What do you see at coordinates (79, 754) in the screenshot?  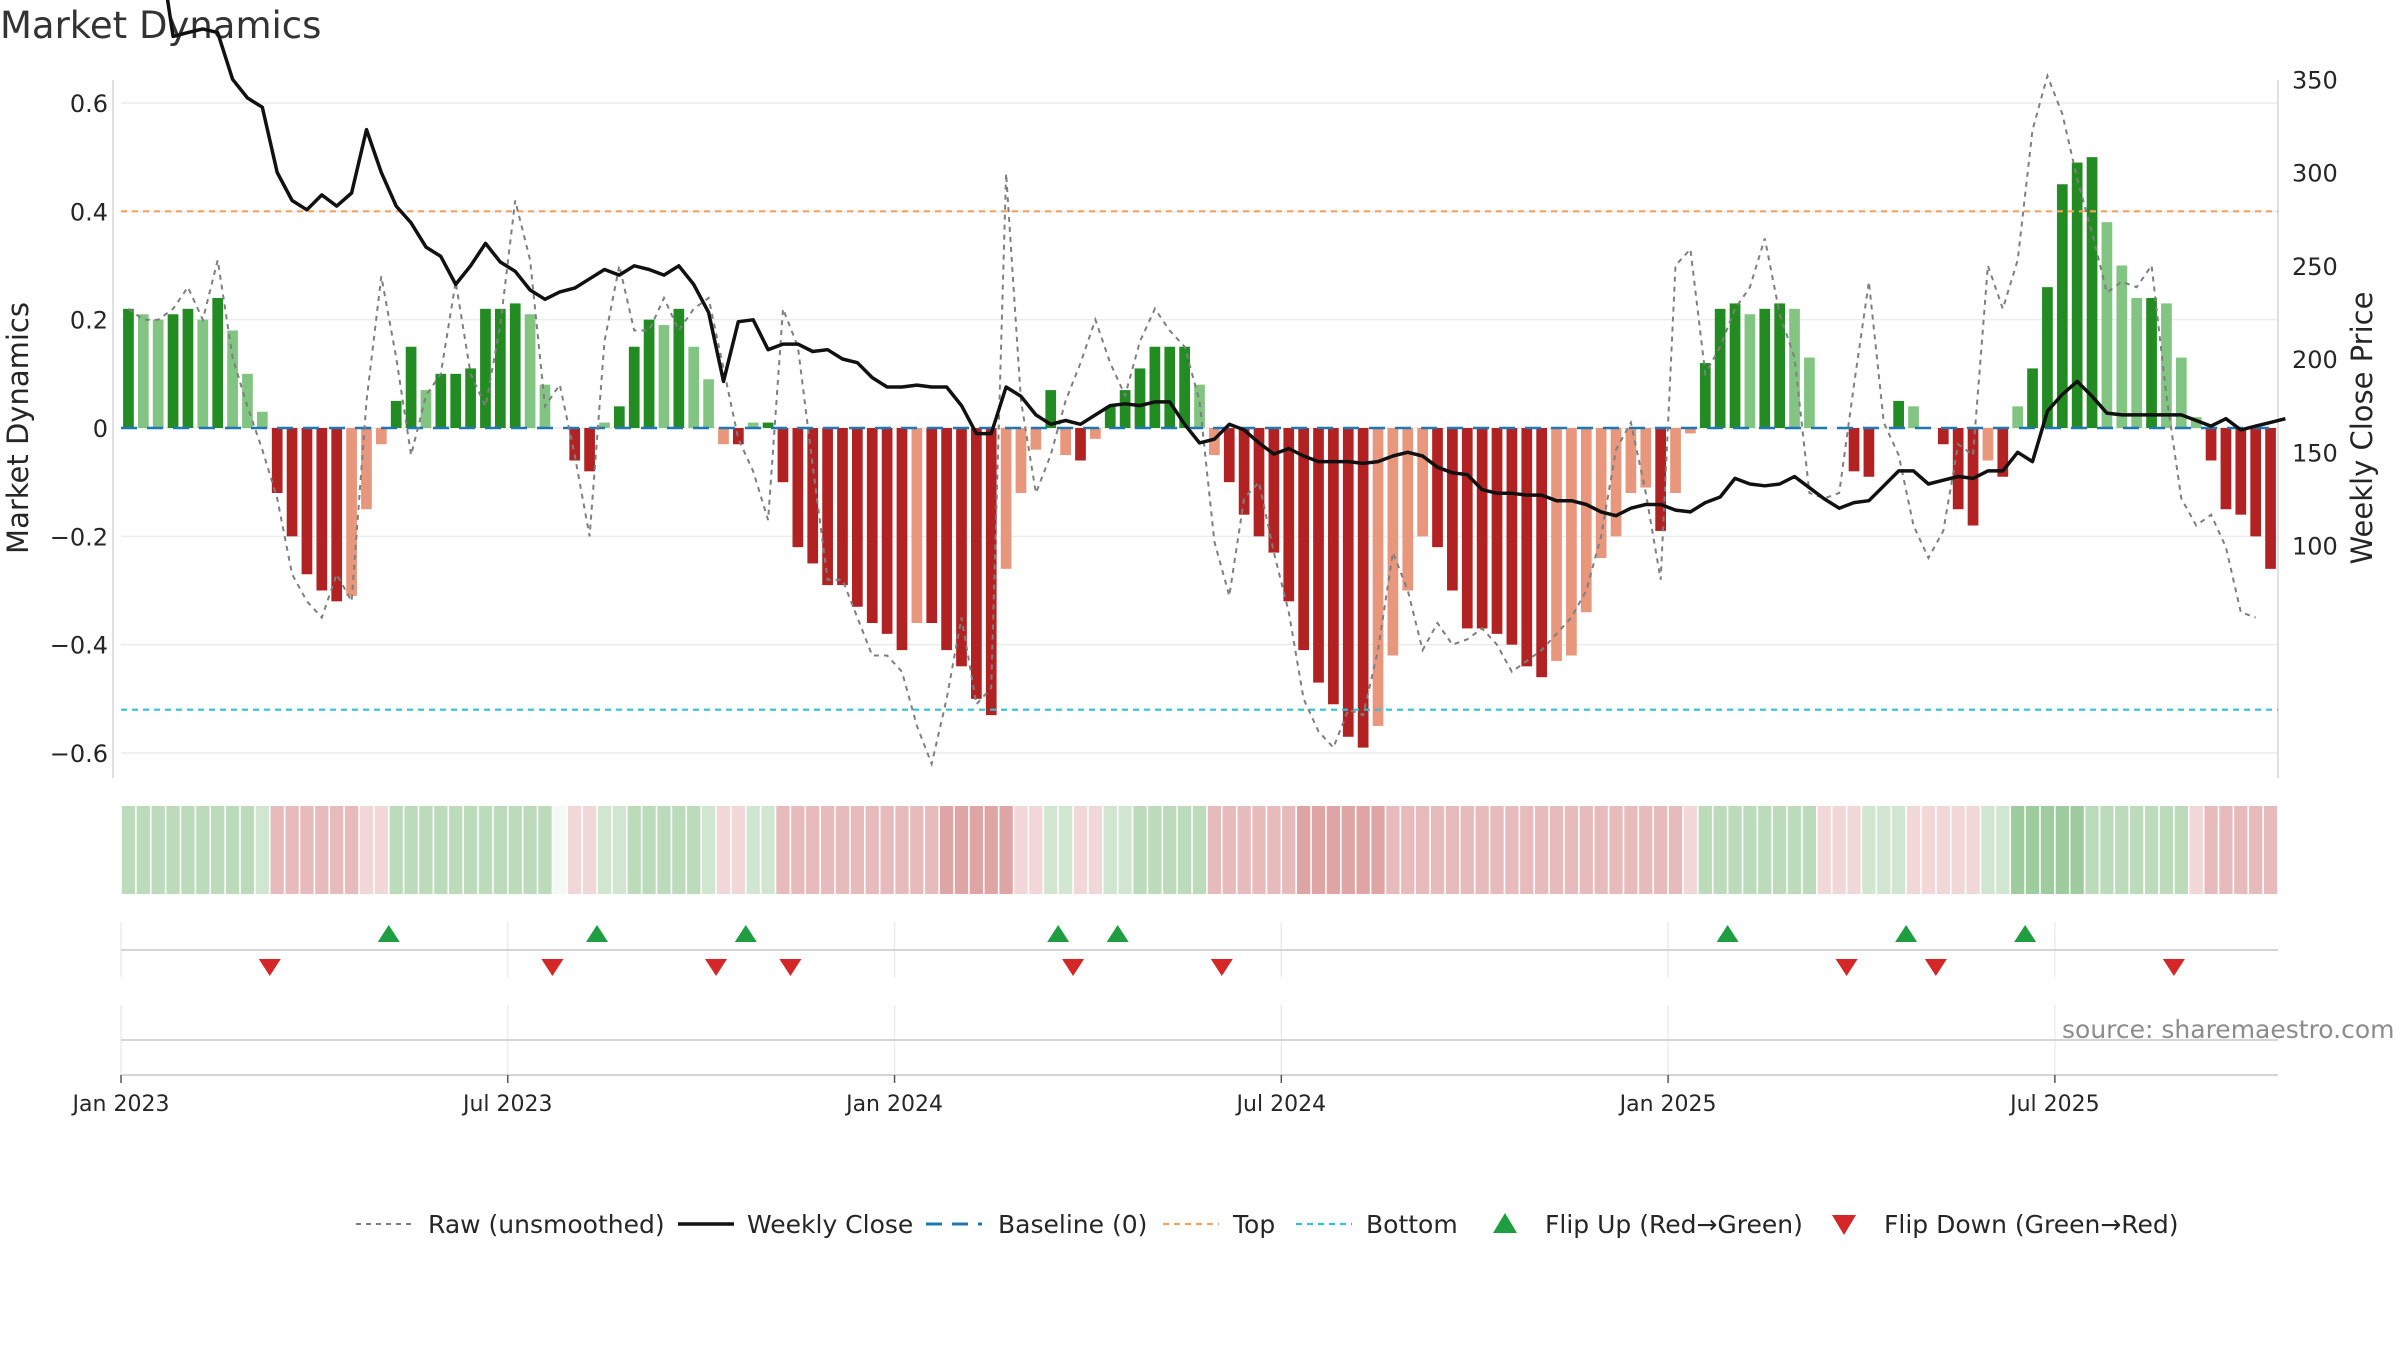 I see `y-tick-label: −0.6` at bounding box center [79, 754].